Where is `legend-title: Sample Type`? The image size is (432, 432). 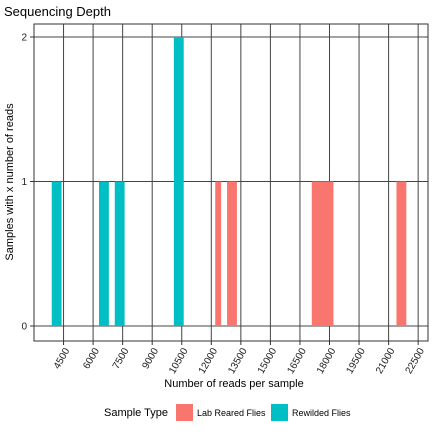 legend-title: Sample Type is located at coordinates (136, 413).